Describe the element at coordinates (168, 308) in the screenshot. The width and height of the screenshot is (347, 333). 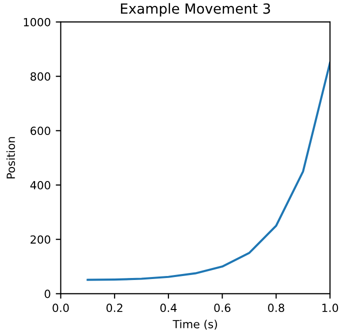
I see `x-tick-label: 0.4` at that location.